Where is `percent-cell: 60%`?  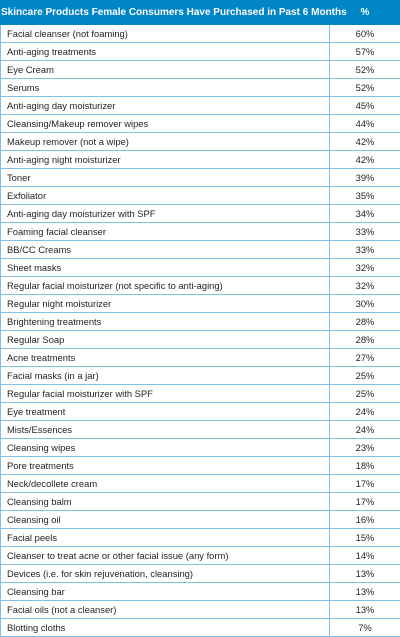
percent-cell: 60% is located at coordinates (365, 34).